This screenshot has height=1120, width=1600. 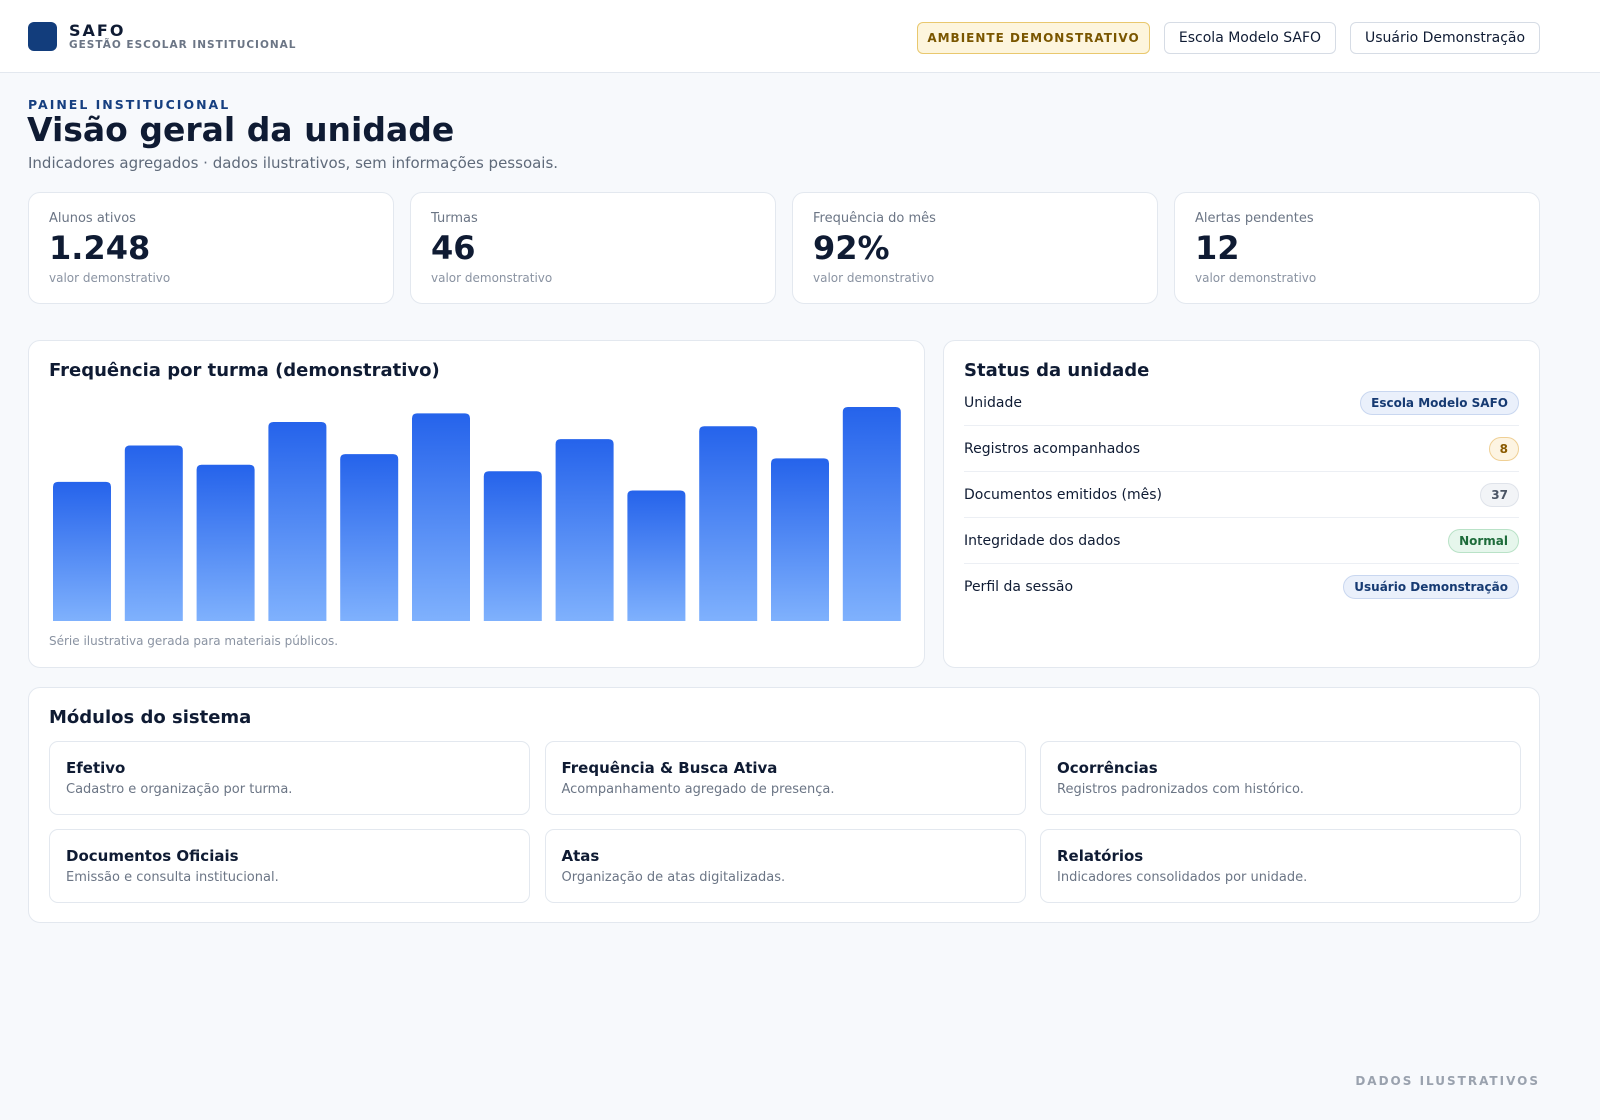 What do you see at coordinates (1063, 494) in the screenshot?
I see `status-label: Documentos emitidos (mês)` at bounding box center [1063, 494].